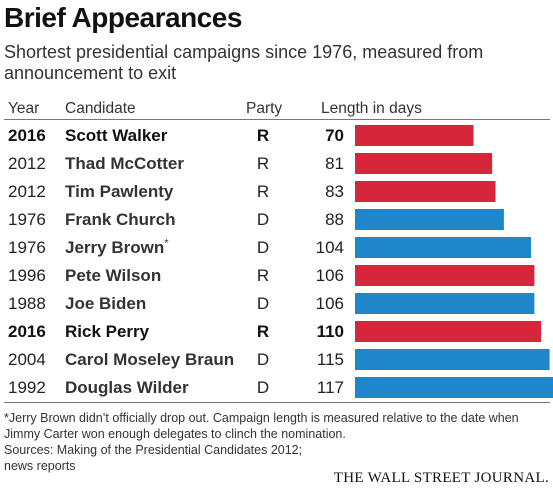 The image size is (553, 504). Describe the element at coordinates (150, 359) in the screenshot. I see `row-candidate: Carol Moseley Braun` at that location.